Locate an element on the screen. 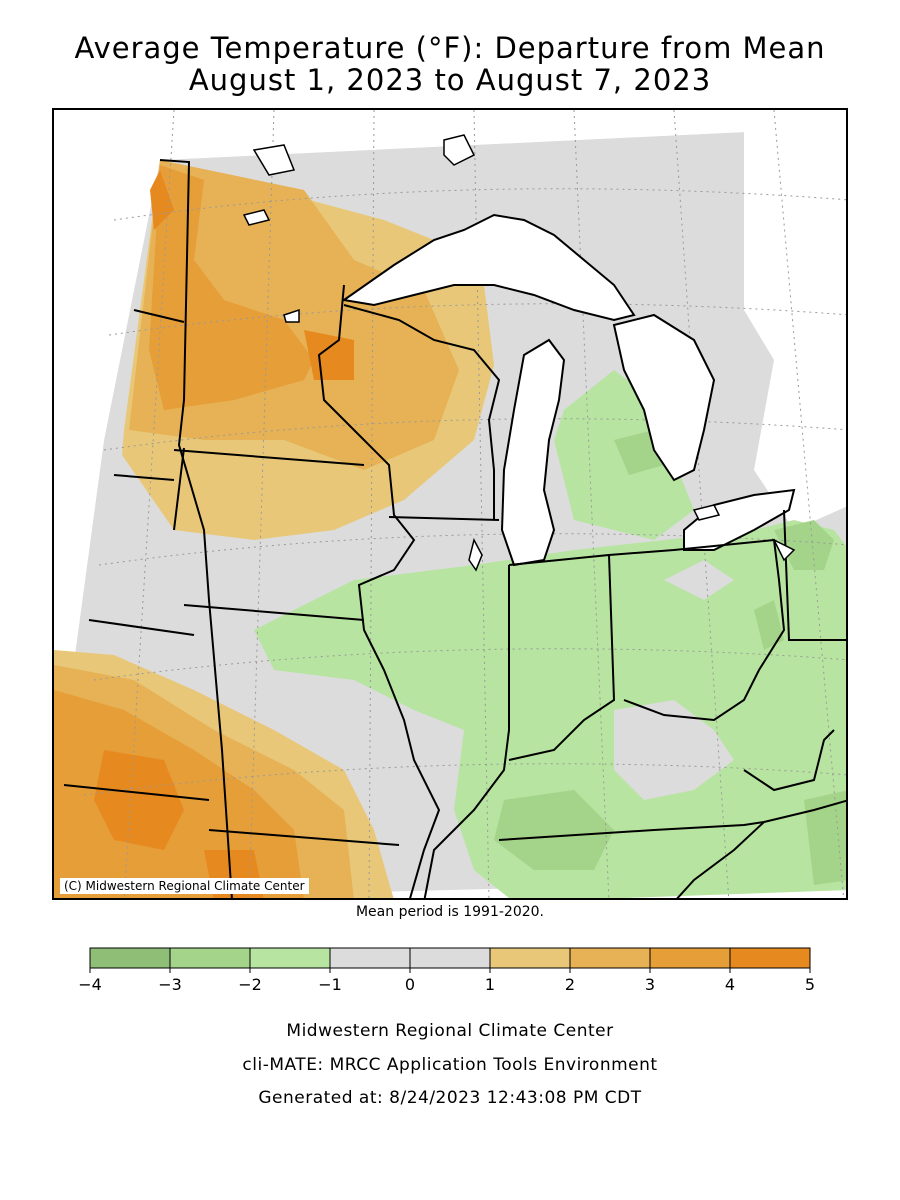 The width and height of the screenshot is (900, 1200). mean-period-note: Mean period is 1991-2020. is located at coordinates (450, 912).